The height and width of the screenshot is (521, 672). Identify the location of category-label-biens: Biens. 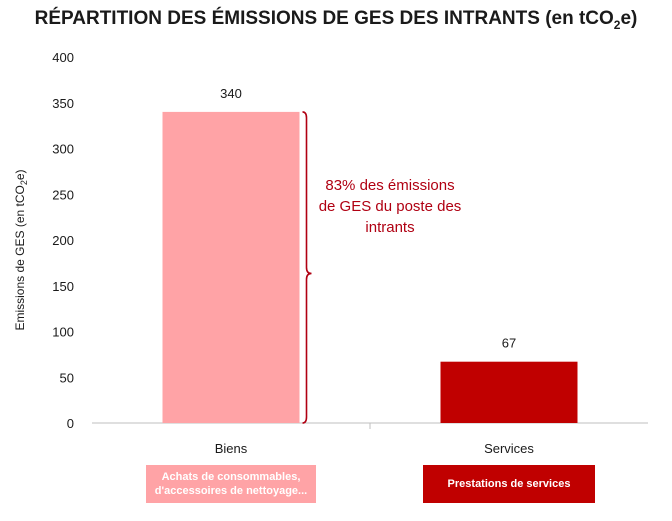
(231, 448).